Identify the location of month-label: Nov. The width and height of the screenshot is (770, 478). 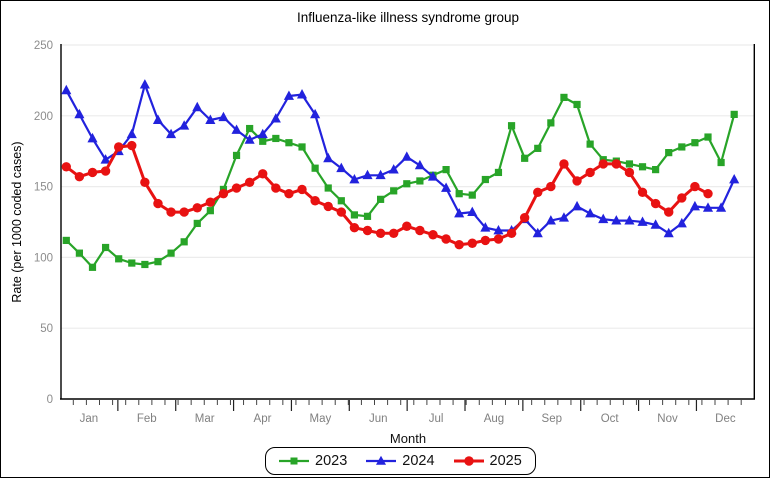
(667, 419).